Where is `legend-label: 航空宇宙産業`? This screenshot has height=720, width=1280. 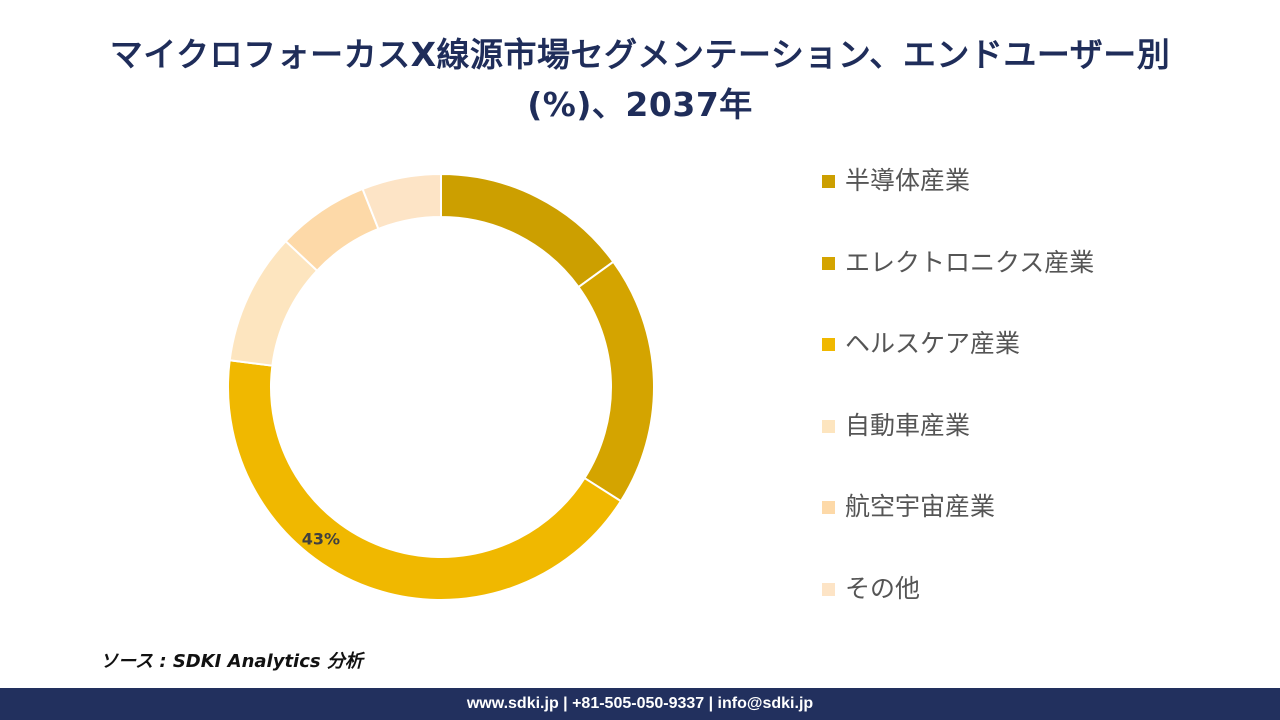
legend-label: 航空宇宙産業 is located at coordinates (920, 506).